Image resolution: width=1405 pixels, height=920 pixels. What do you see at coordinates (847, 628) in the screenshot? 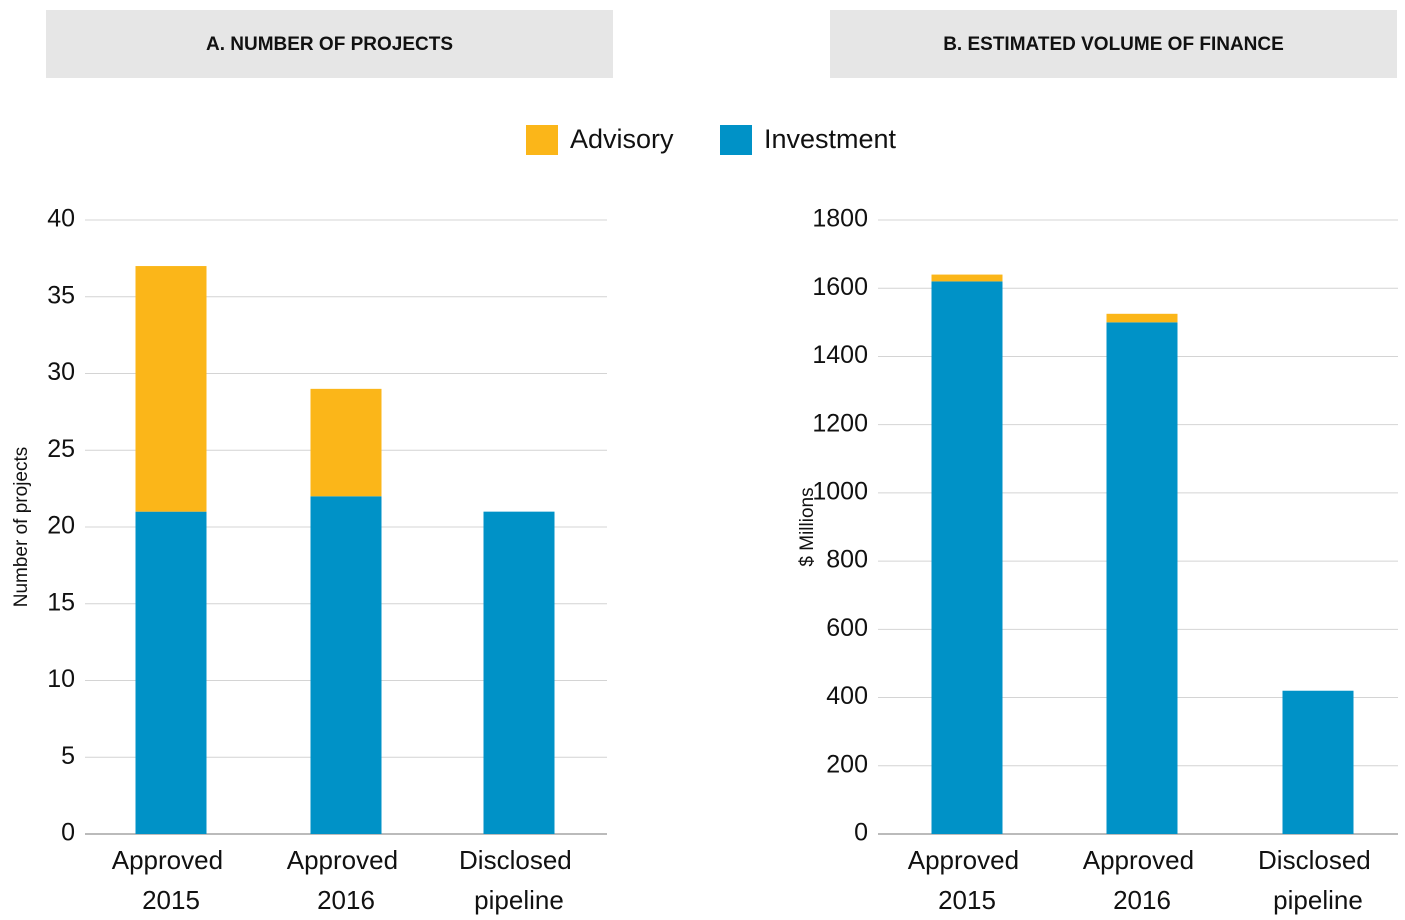
I see `y-tick-label: 600` at bounding box center [847, 628].